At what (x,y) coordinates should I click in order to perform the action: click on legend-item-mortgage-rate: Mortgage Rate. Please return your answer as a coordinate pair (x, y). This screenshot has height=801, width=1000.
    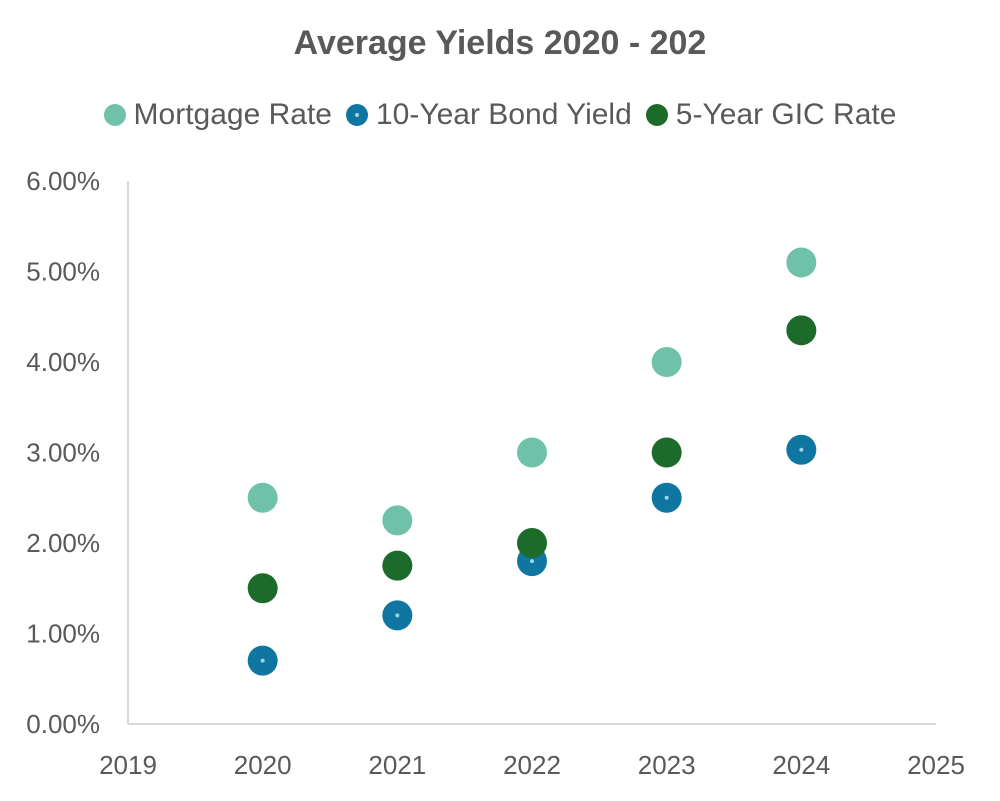
    Looking at the image, I should click on (217, 115).